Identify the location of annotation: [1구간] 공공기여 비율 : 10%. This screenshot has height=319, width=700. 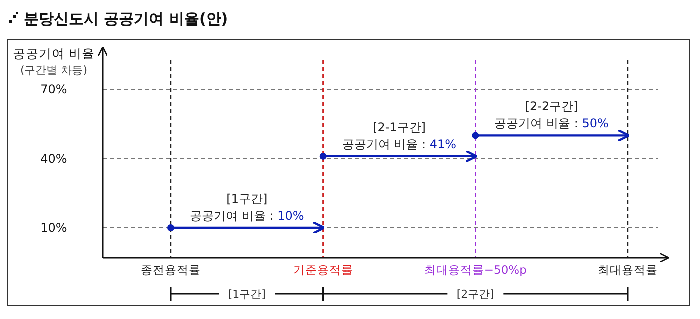
(247, 207).